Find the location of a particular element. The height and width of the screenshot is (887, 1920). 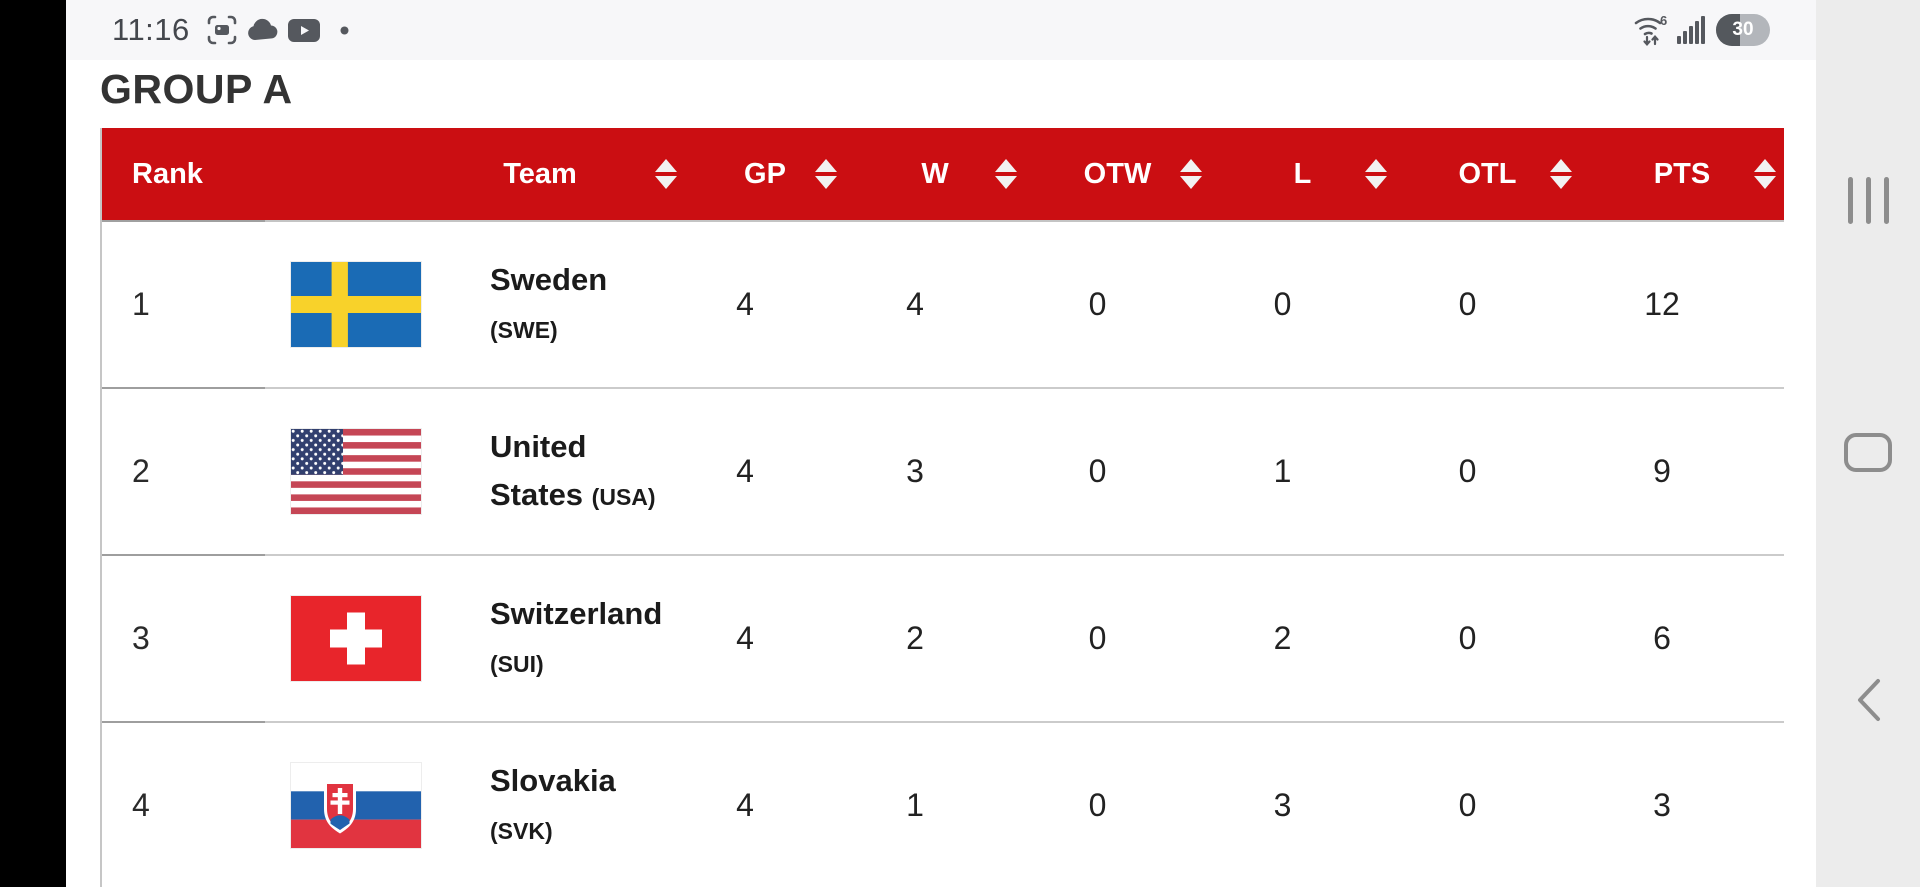

column-header-gp: GP is located at coordinates (765, 175).